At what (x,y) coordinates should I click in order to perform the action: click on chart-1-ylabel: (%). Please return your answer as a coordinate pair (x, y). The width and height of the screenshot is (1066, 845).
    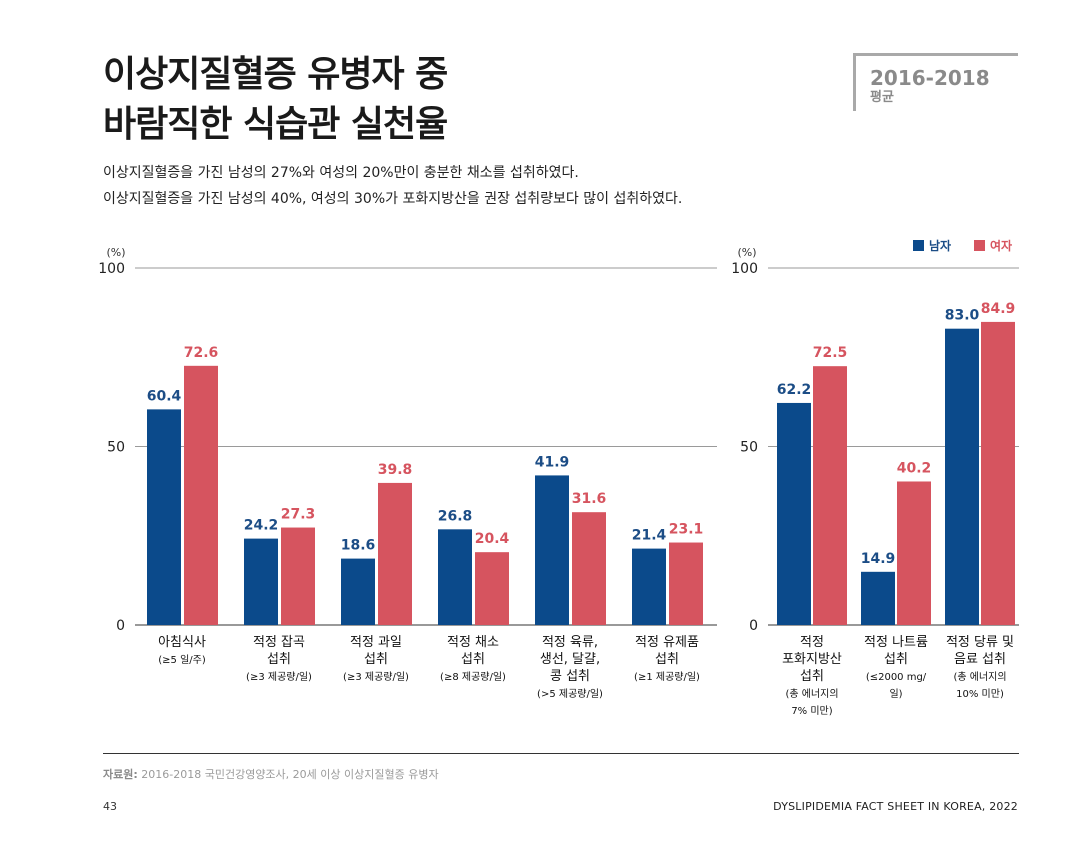
    Looking at the image, I should click on (746, 252).